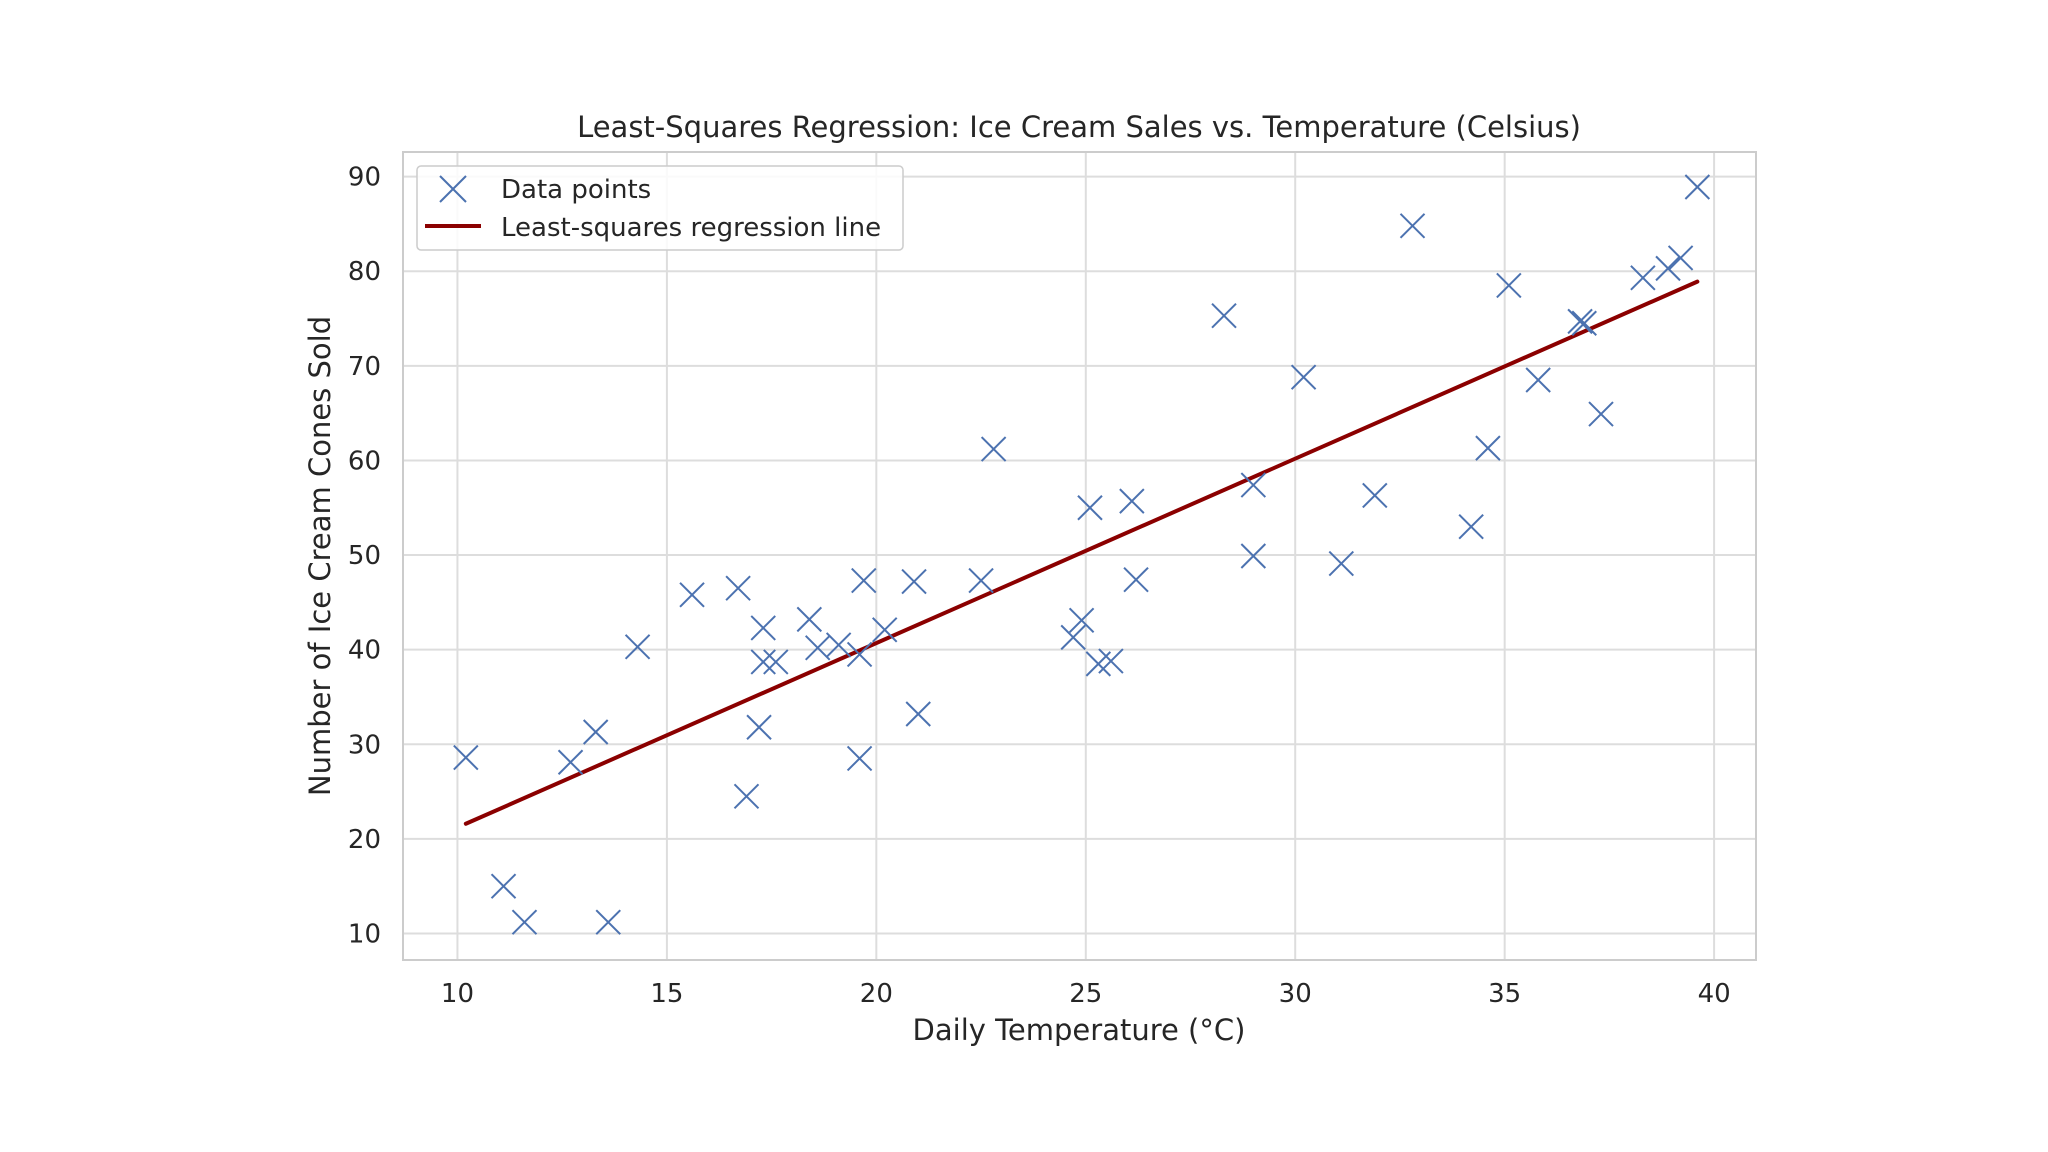 The image size is (2048, 1152). What do you see at coordinates (691, 228) in the screenshot?
I see `legend-label-regression-line: Least-squares regression line` at bounding box center [691, 228].